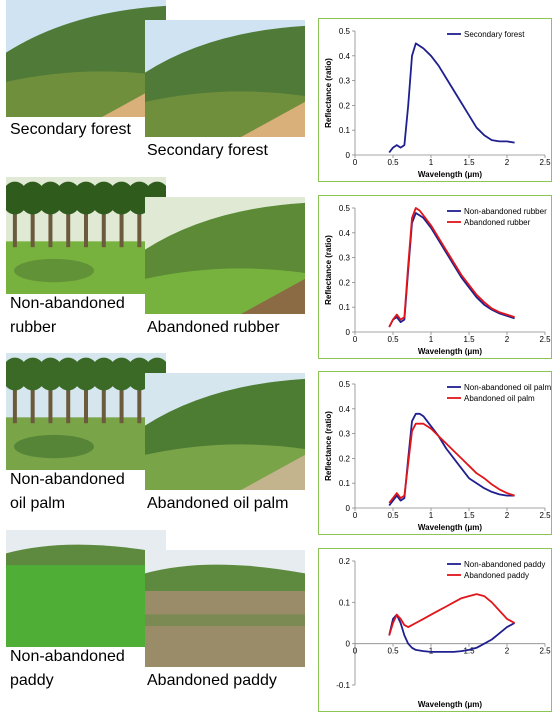 This screenshot has height=713, width=560. I want to click on legend-entry: Abandoned oil palm, so click(499, 398).